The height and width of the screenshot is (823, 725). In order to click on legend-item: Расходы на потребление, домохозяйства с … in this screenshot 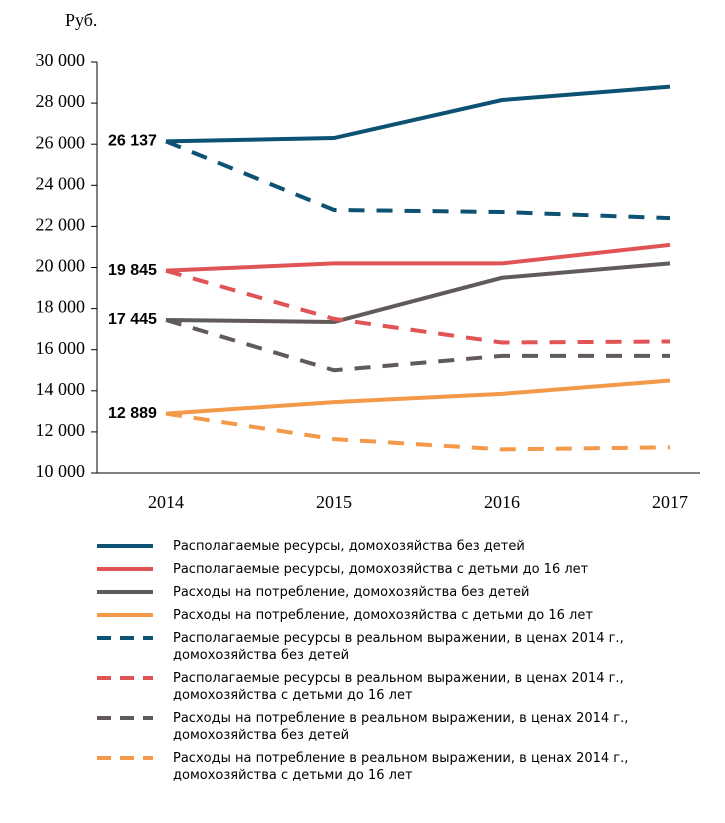, I will do `click(377, 615)`.